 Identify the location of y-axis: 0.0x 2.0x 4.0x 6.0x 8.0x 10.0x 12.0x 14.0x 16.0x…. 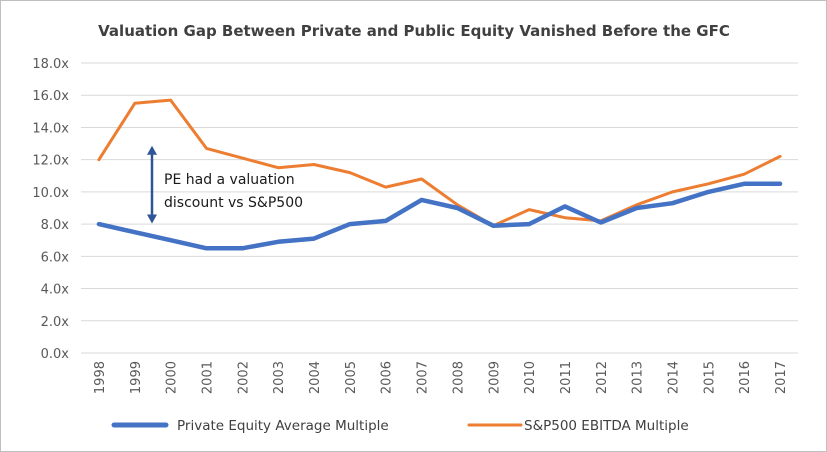
(50, 209).